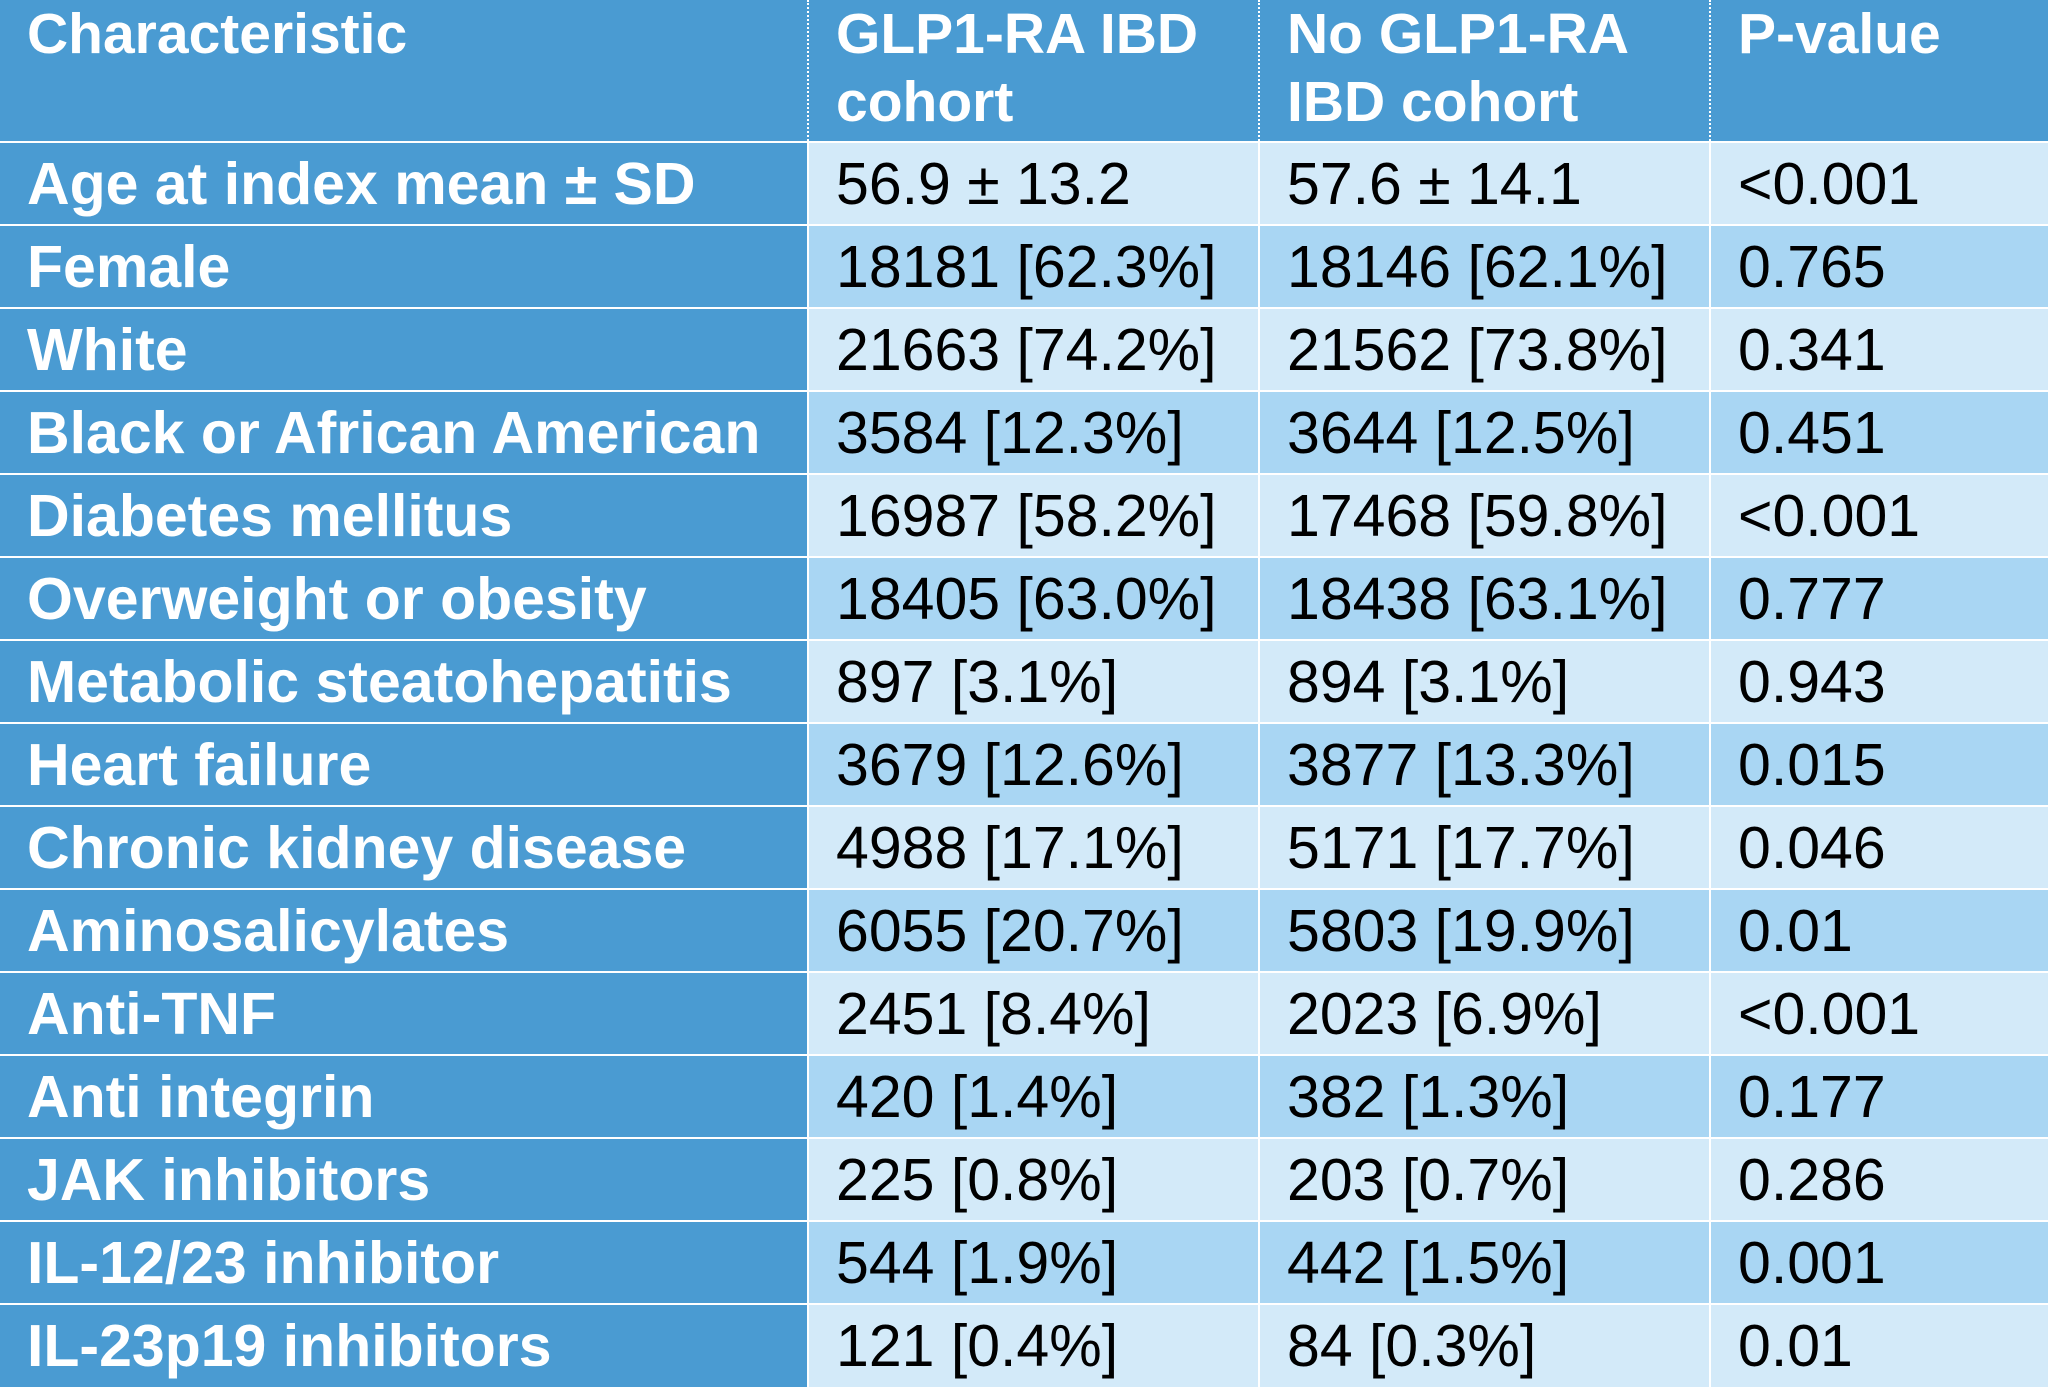 Image resolution: width=2048 pixels, height=1387 pixels. Describe the element at coordinates (1484, 432) in the screenshot. I see `no-glp1-ra-value-cell: 3644 [12.5%]` at that location.